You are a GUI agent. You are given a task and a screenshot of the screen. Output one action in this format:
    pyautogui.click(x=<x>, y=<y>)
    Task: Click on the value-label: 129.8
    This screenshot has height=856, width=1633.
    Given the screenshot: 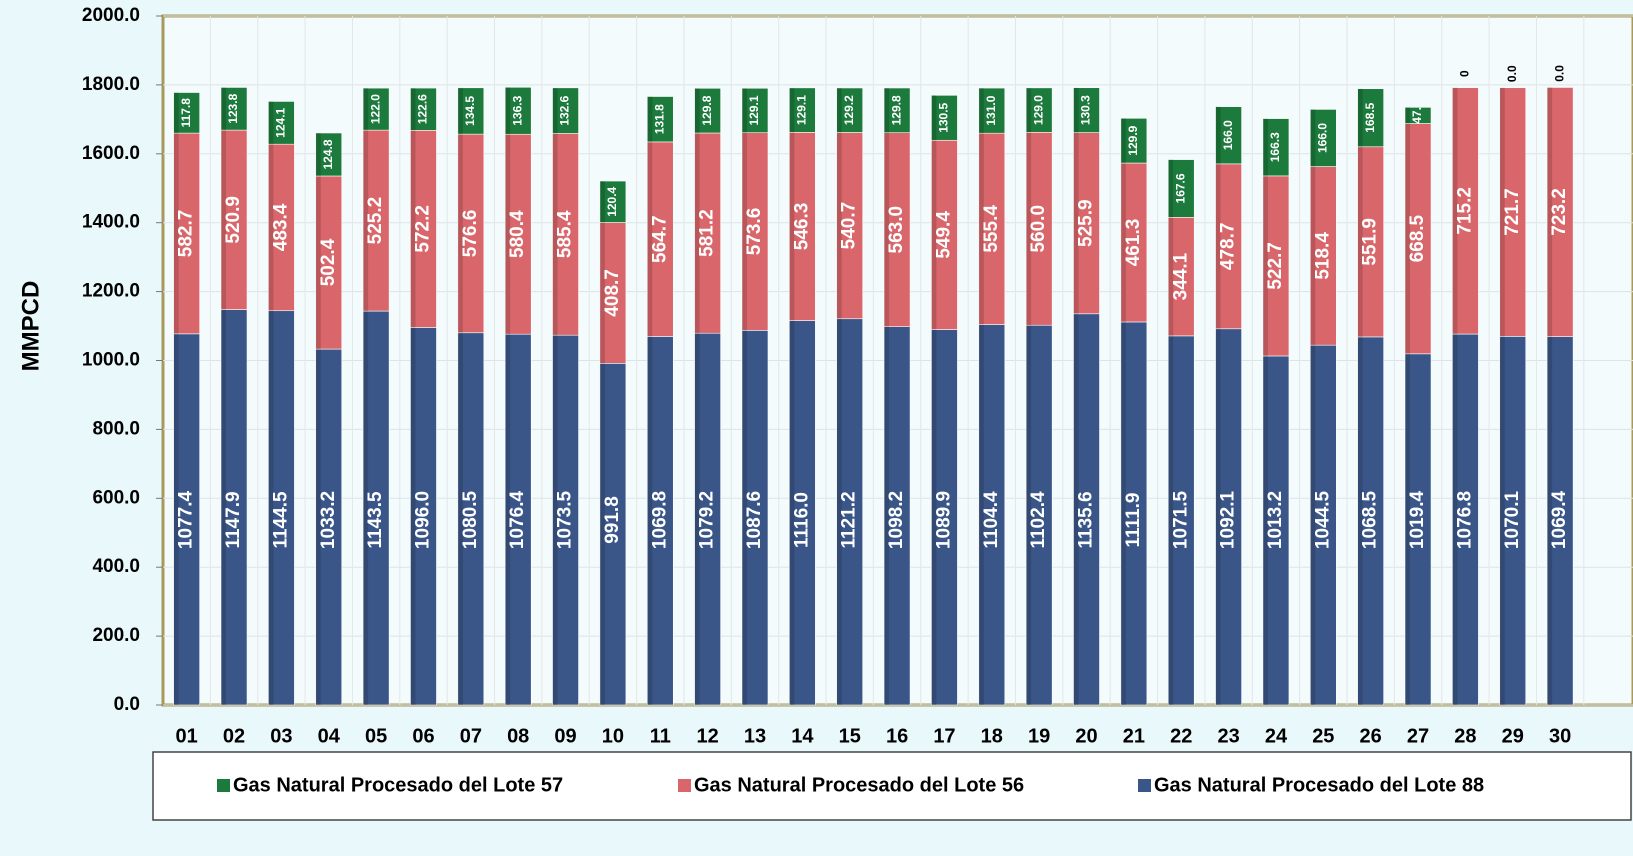 What is the action you would take?
    pyautogui.click(x=896, y=110)
    